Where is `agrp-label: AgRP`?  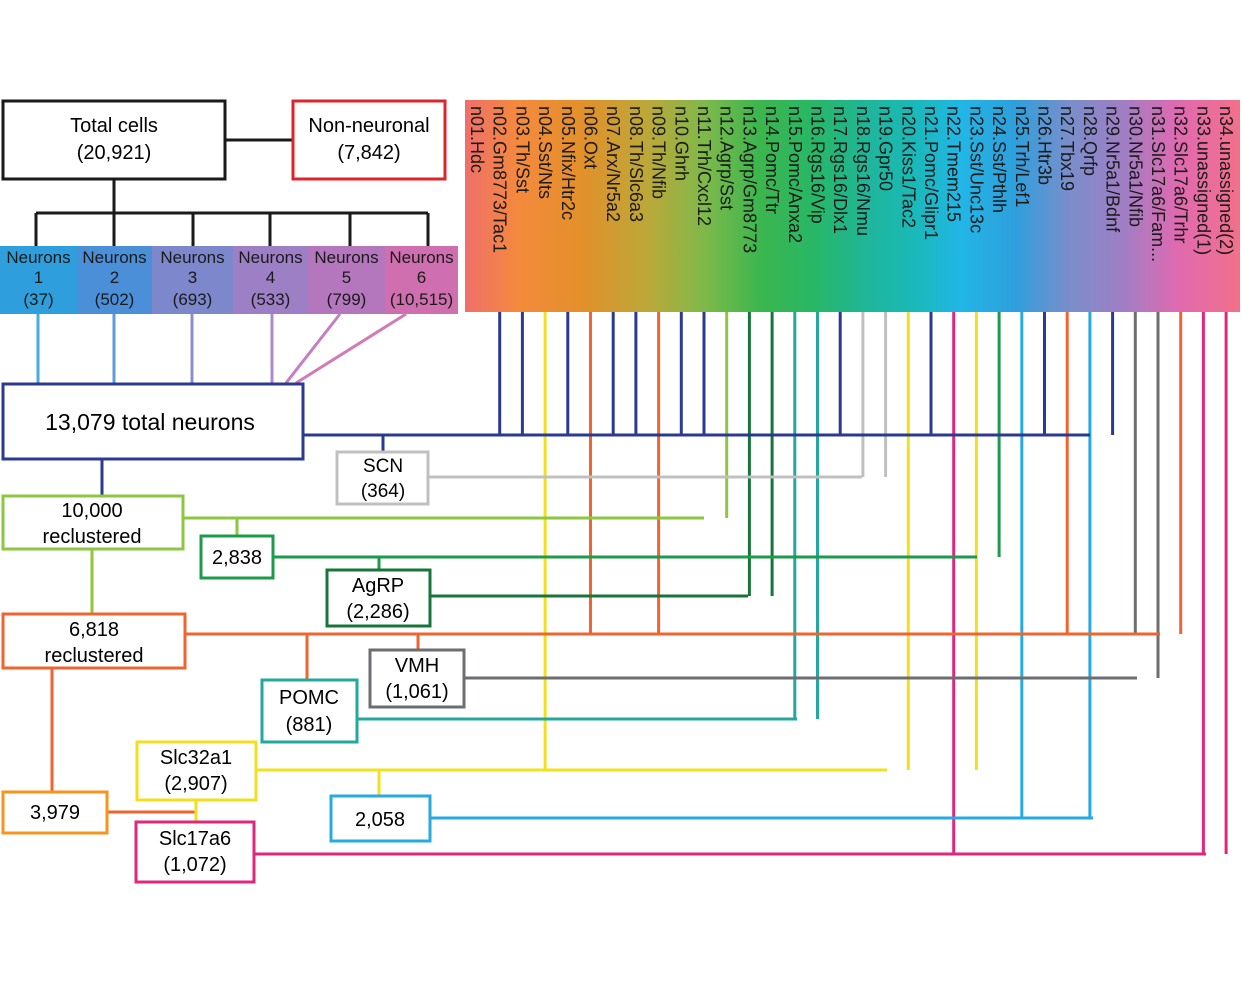
agrp-label: AgRP is located at coordinates (378, 586).